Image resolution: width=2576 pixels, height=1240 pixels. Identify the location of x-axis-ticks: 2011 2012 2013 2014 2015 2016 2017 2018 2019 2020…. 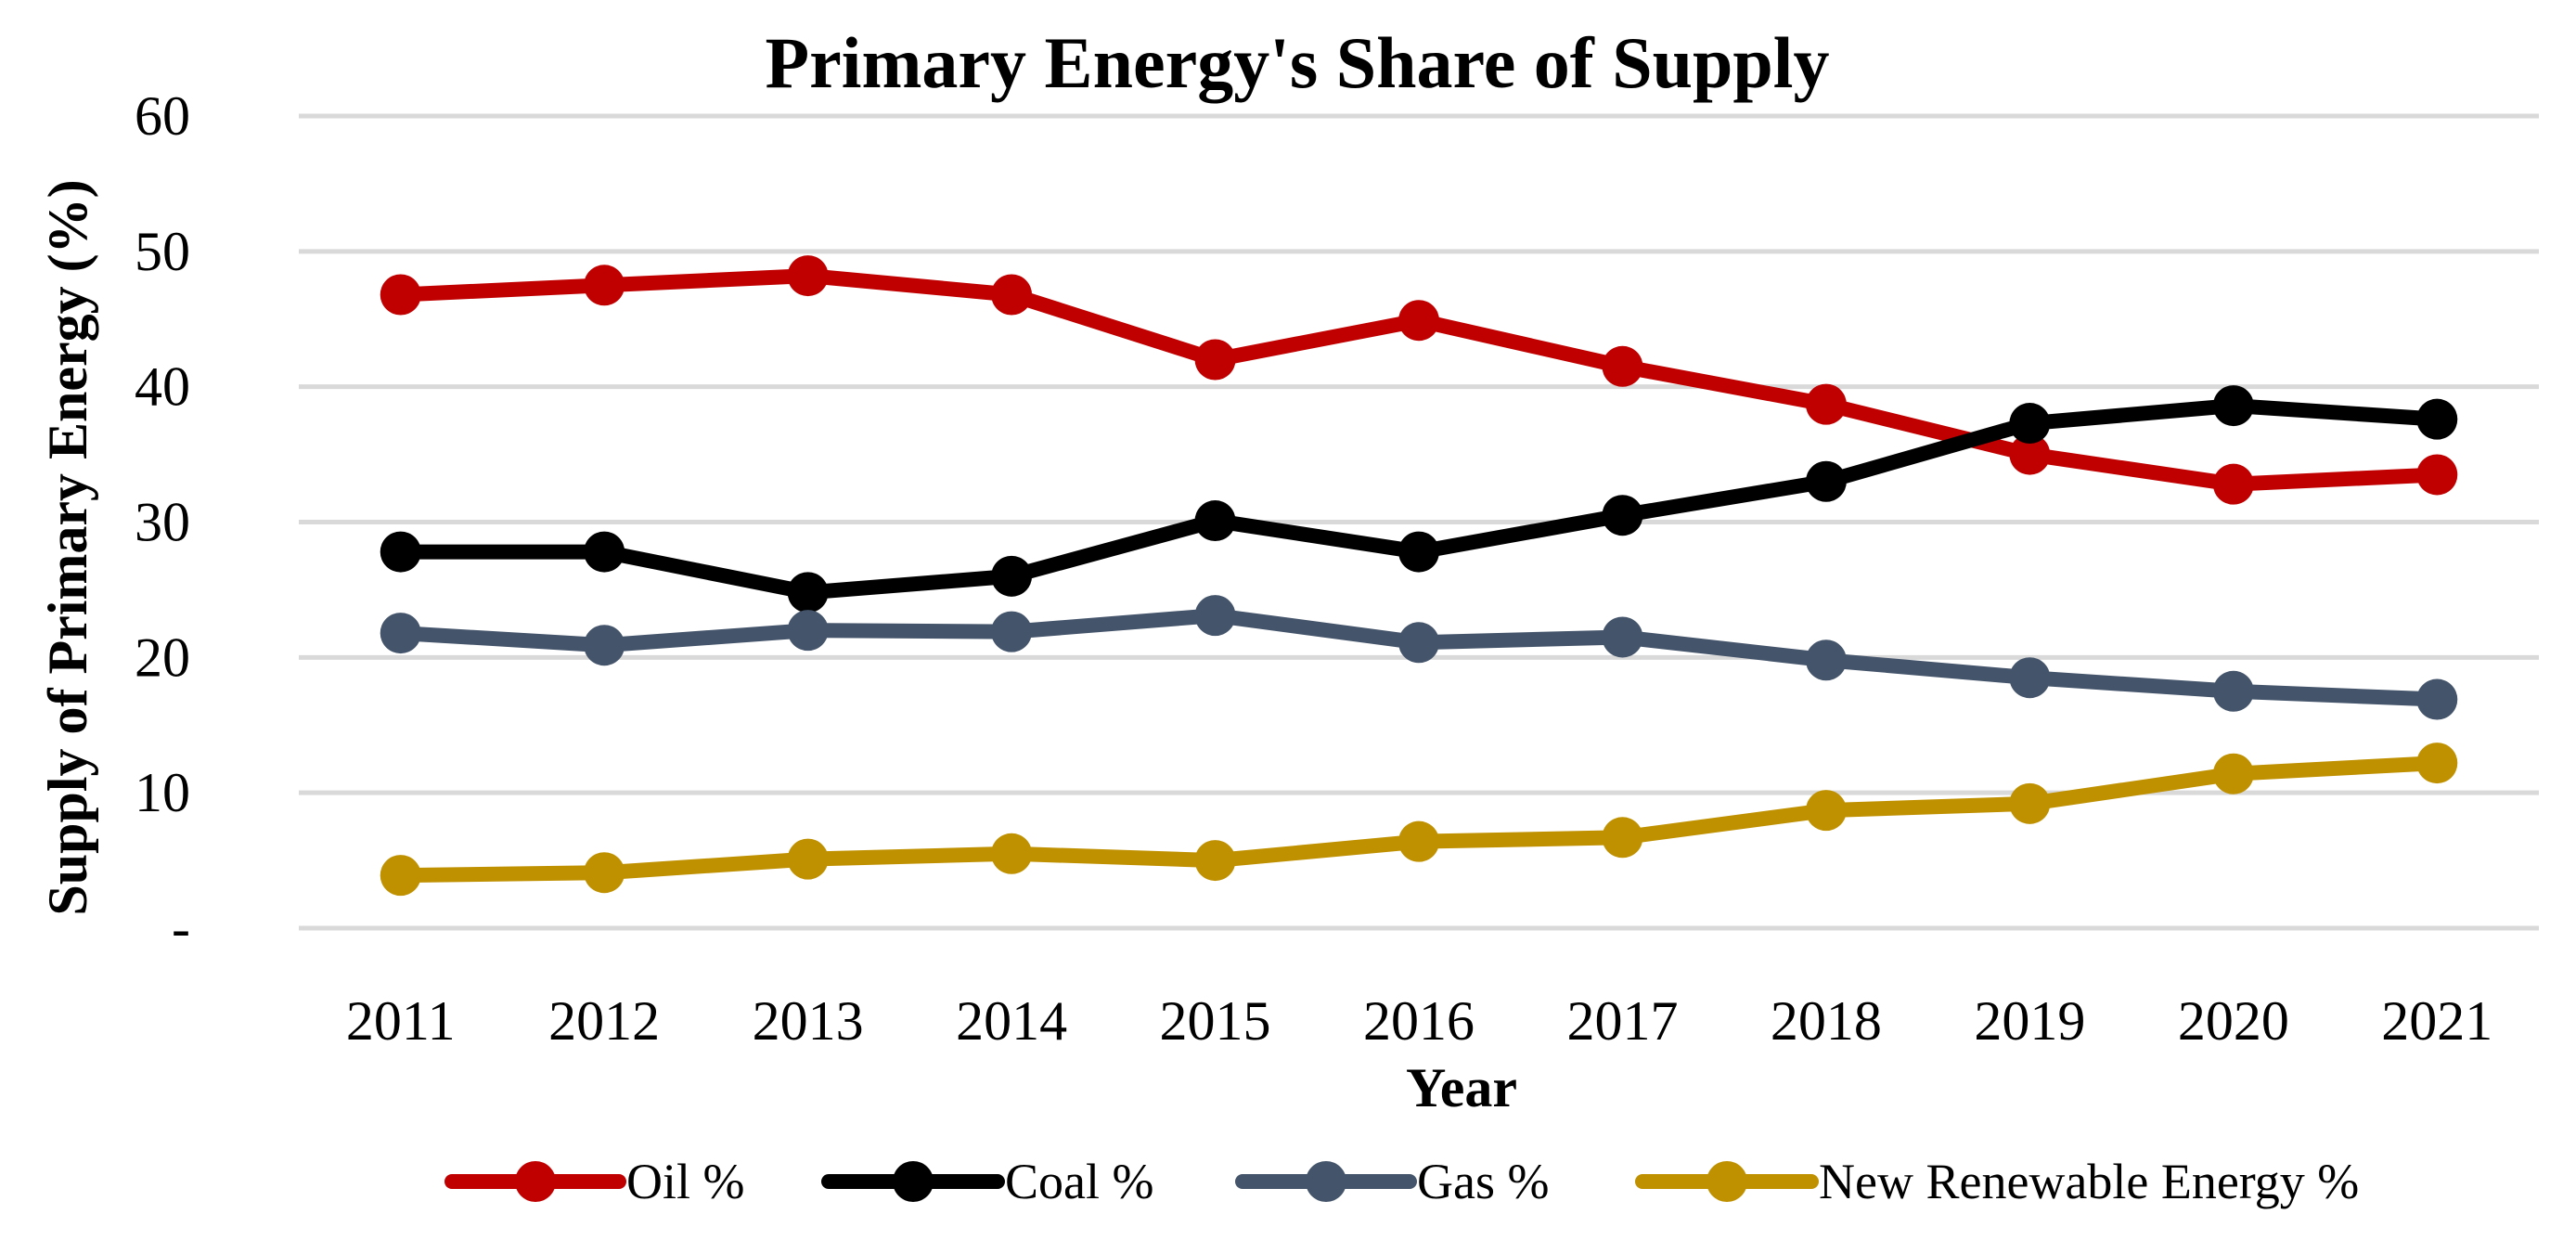
(1419, 1021).